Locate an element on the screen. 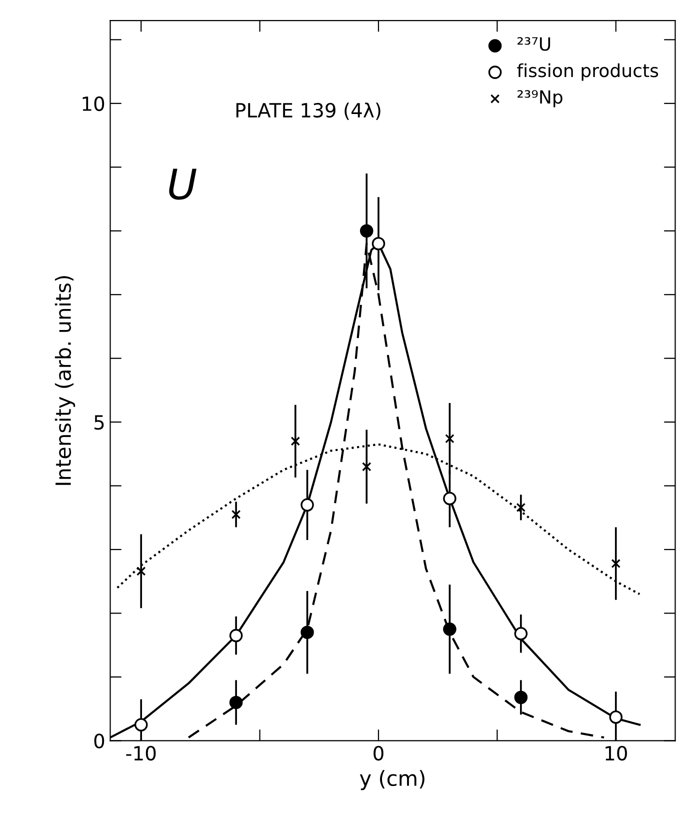  y-tick-label: 10 is located at coordinates (93, 104).